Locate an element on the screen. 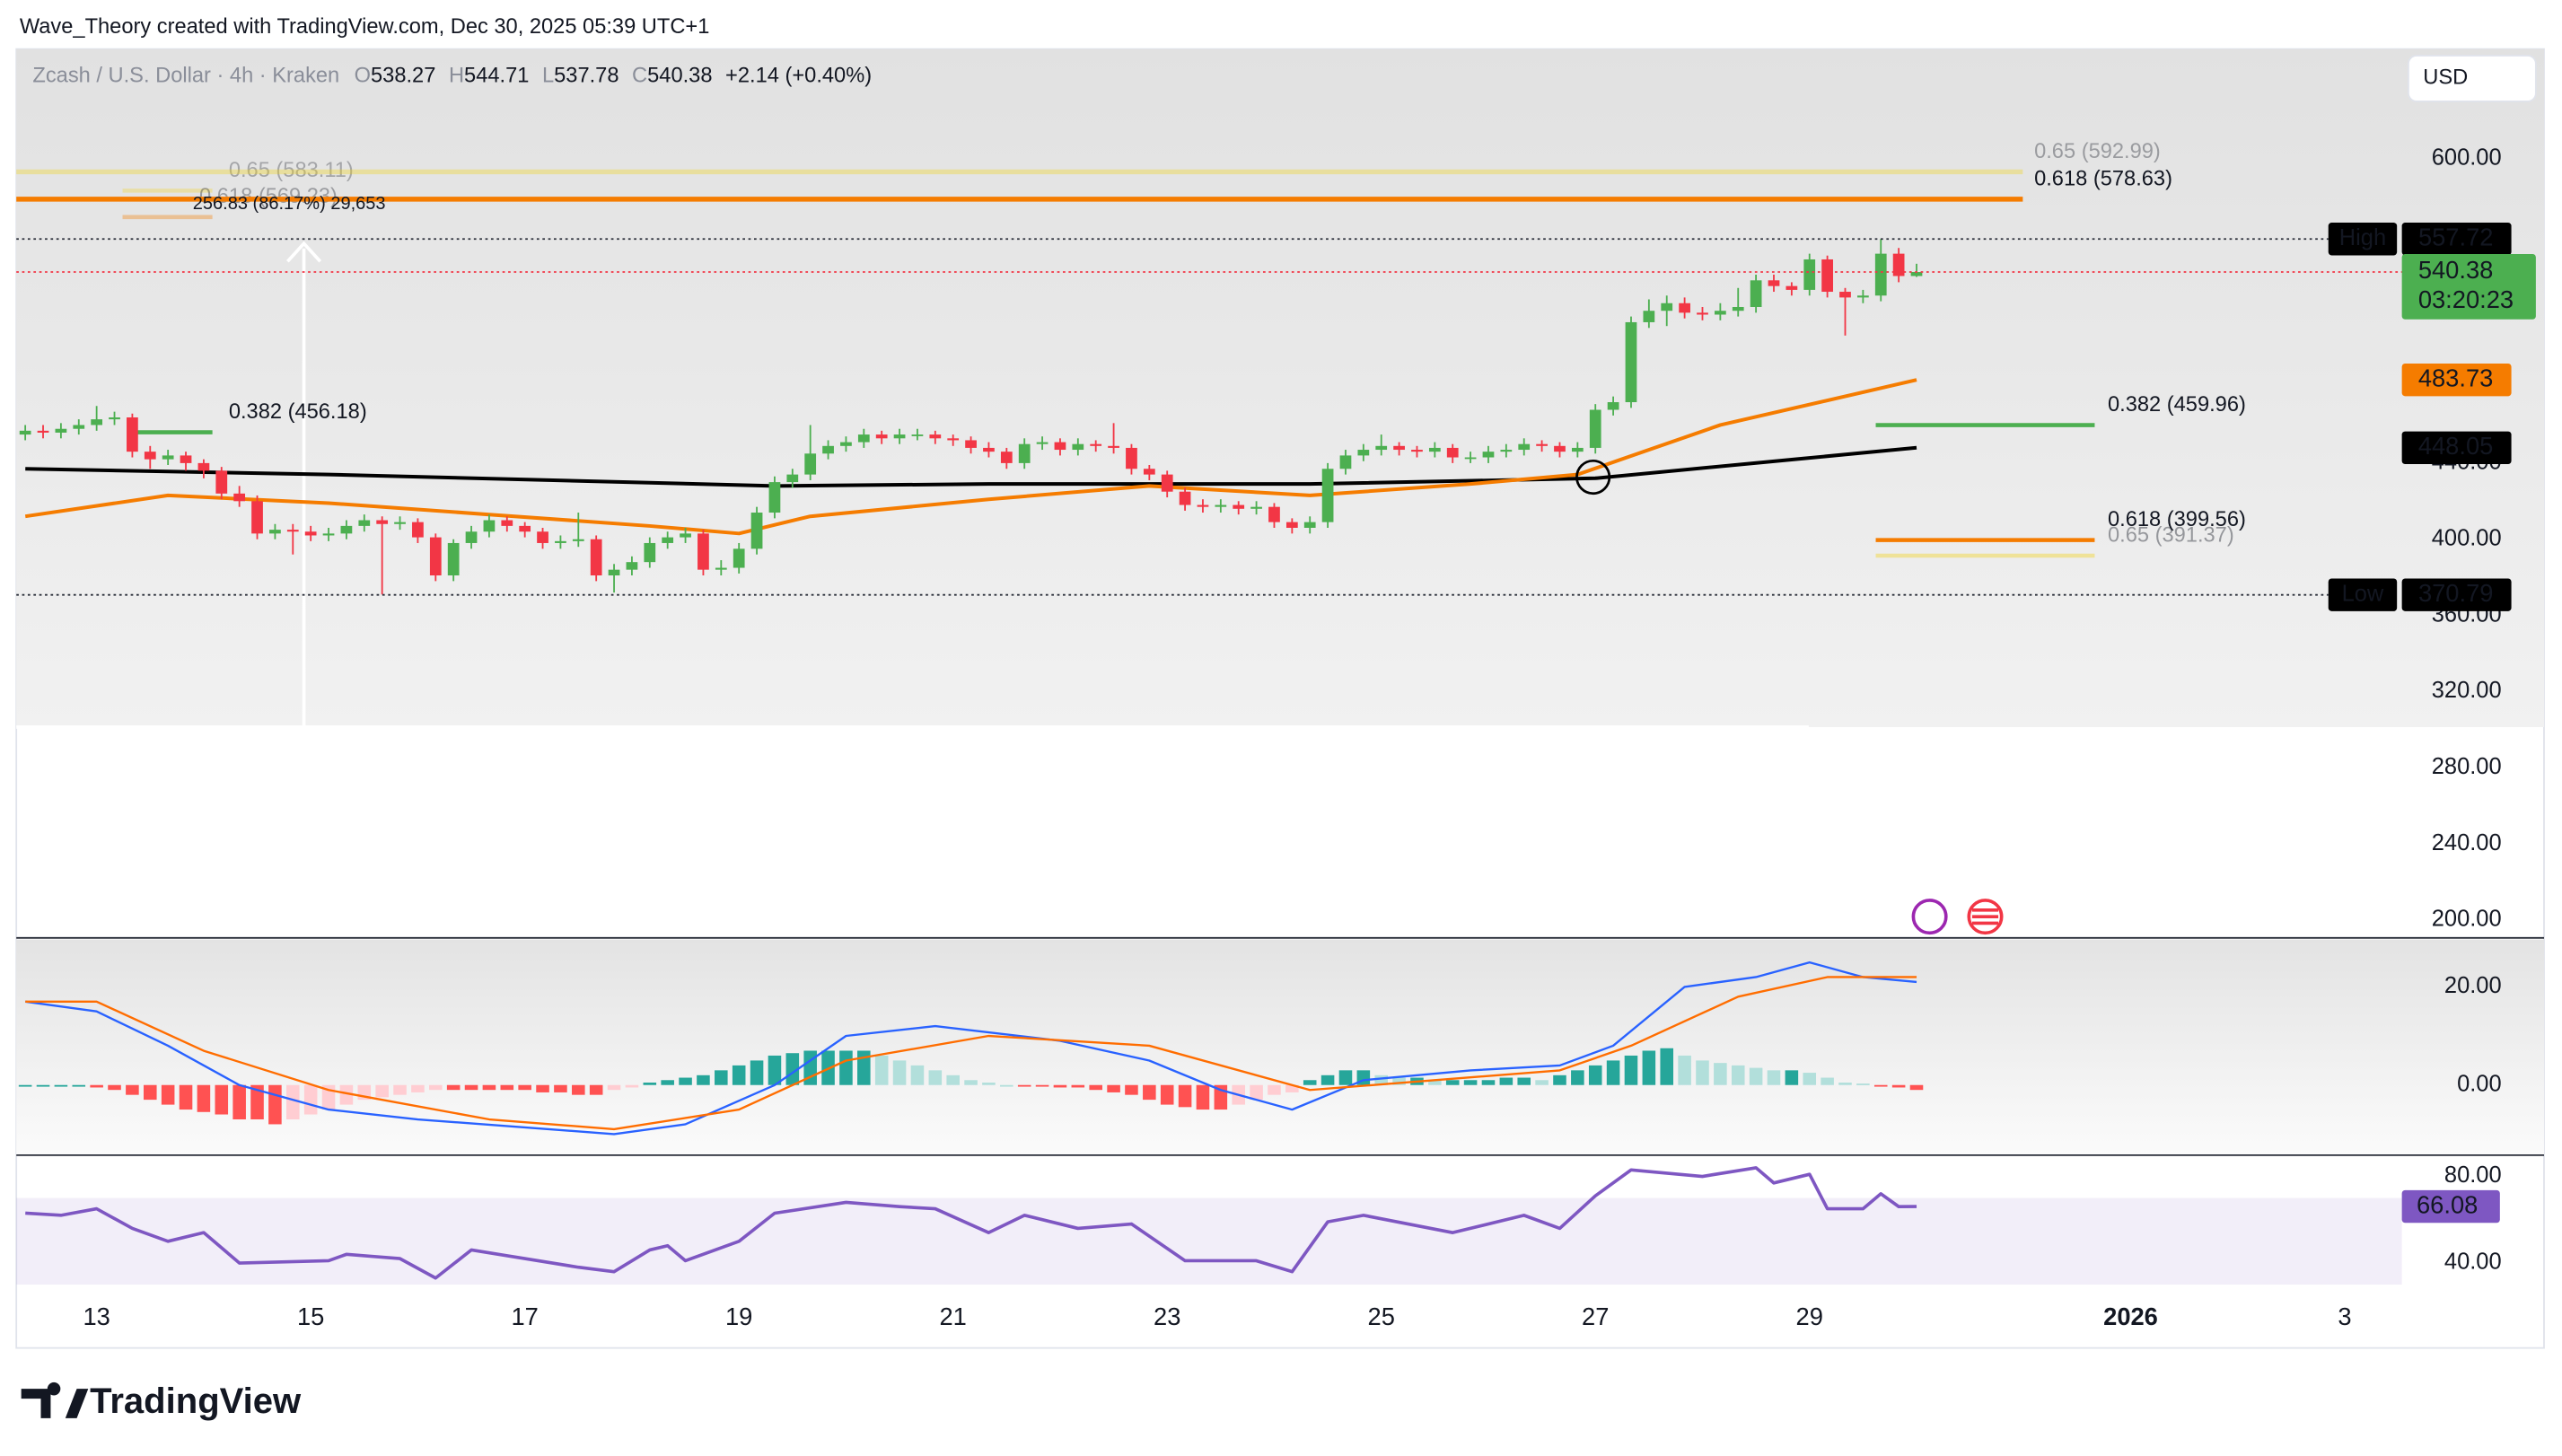 This screenshot has height=1456, width=2562. measure-label: 256.83 (86.17%) 29,653 is located at coordinates (289, 204).